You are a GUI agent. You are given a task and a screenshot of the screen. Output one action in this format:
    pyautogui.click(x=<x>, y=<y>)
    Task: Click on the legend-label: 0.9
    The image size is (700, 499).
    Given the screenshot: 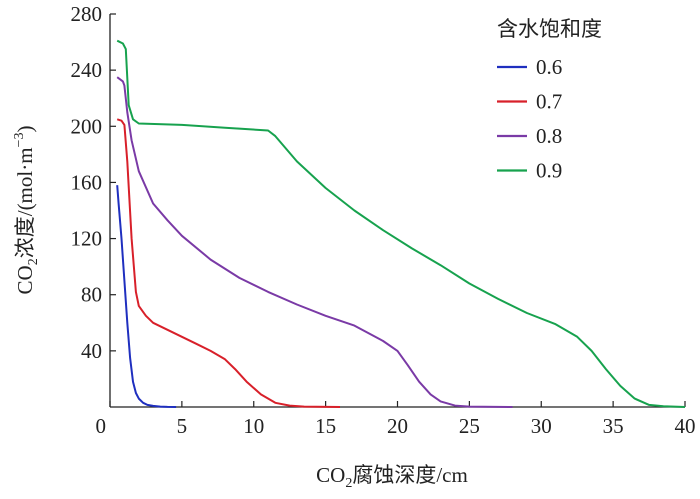 What is the action you would take?
    pyautogui.click(x=549, y=171)
    